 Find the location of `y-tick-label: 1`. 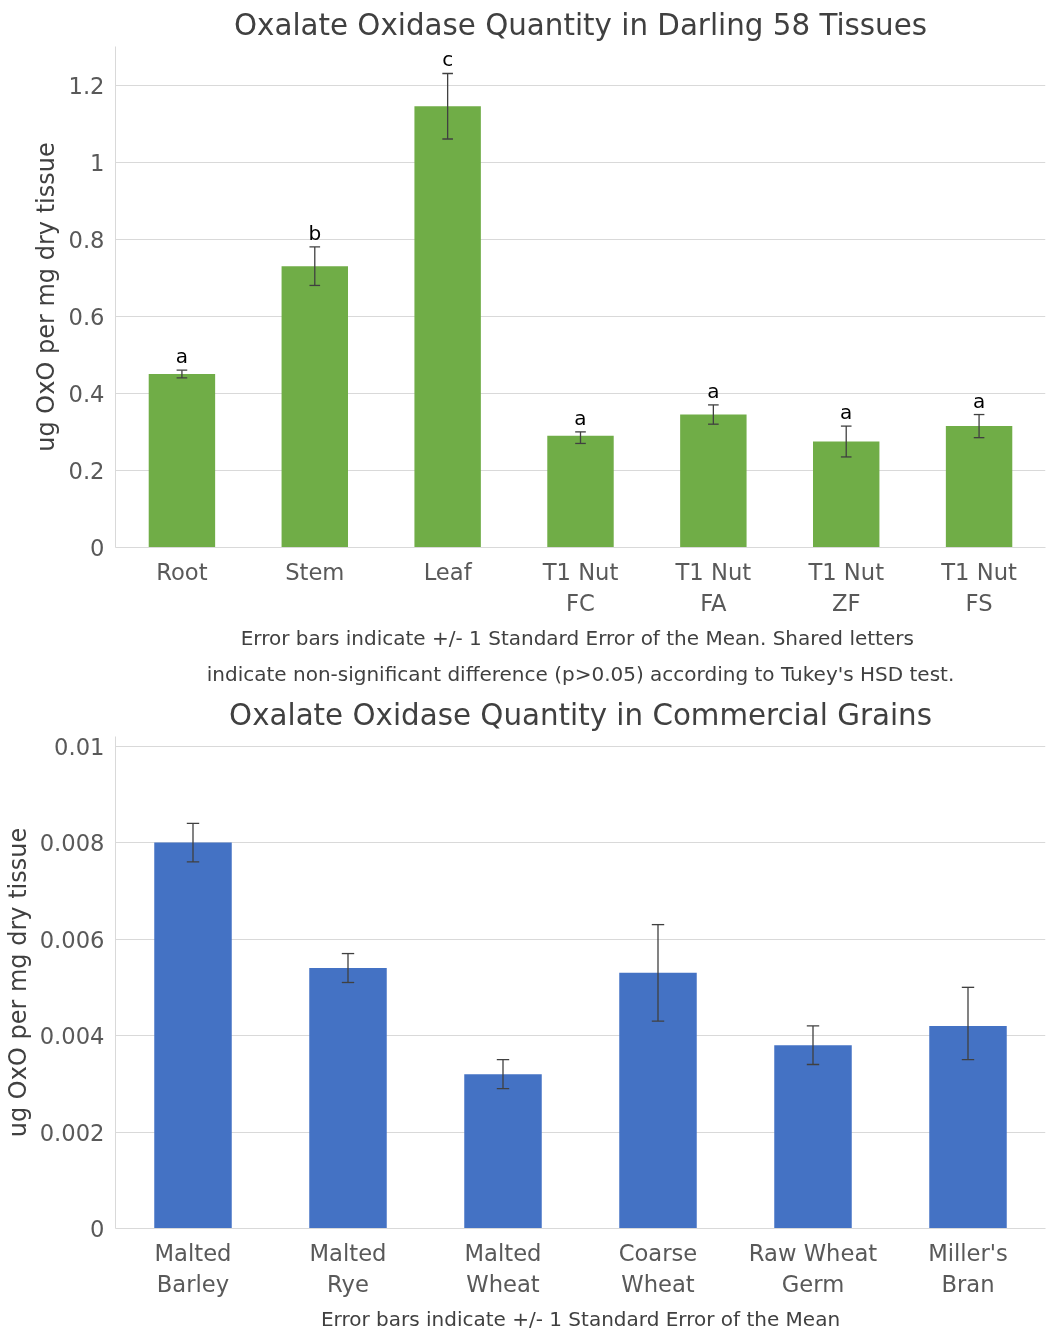

y-tick-label: 1 is located at coordinates (97, 162).